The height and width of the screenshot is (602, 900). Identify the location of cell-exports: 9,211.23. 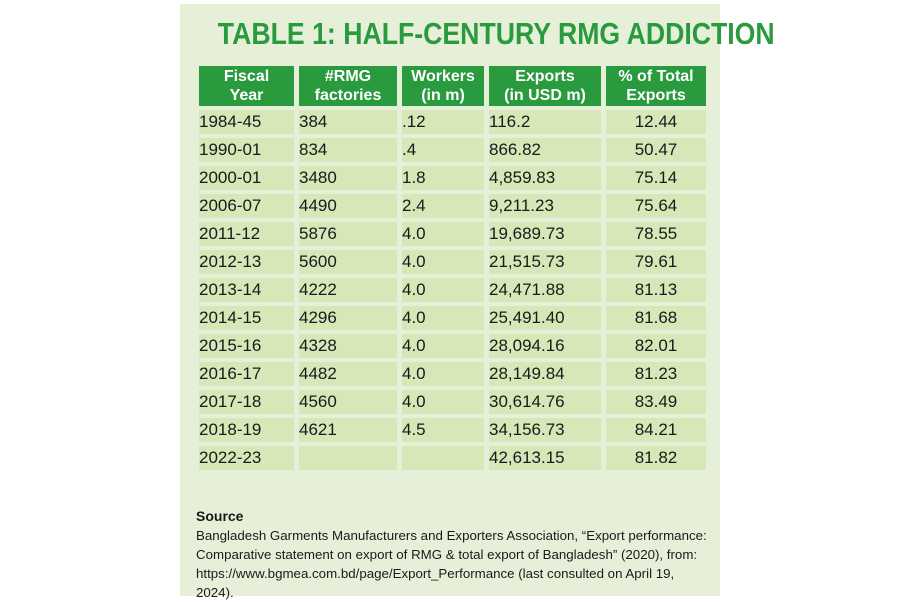
(545, 206).